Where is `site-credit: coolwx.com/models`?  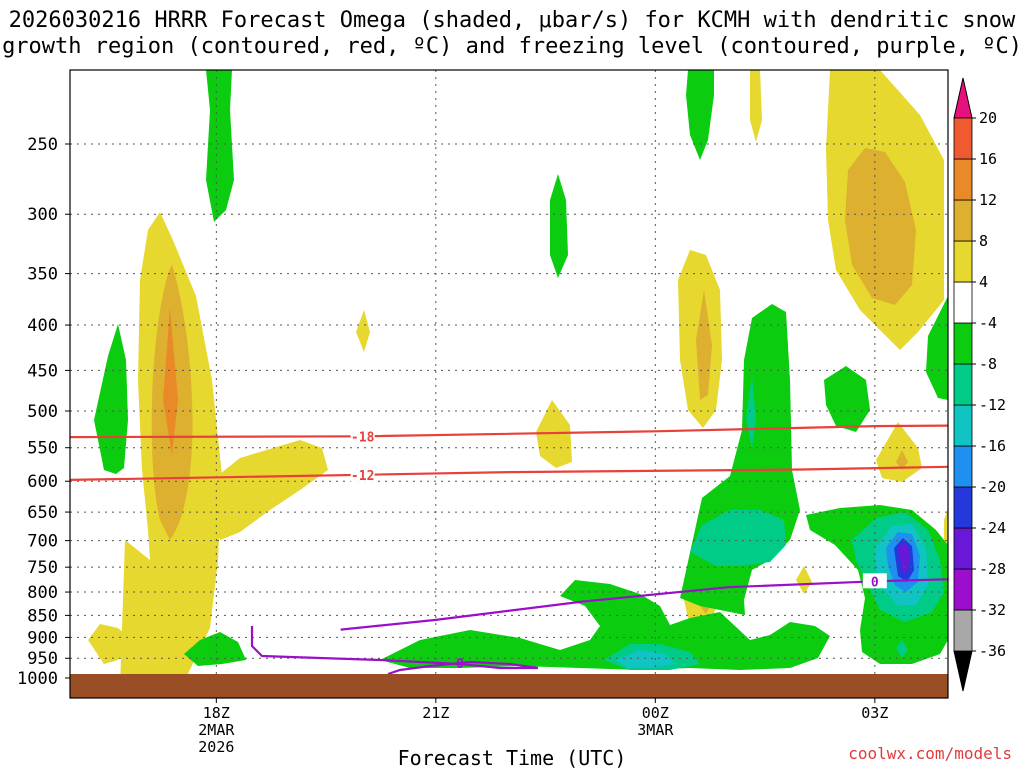
site-credit: coolwx.com/models is located at coordinates (930, 753).